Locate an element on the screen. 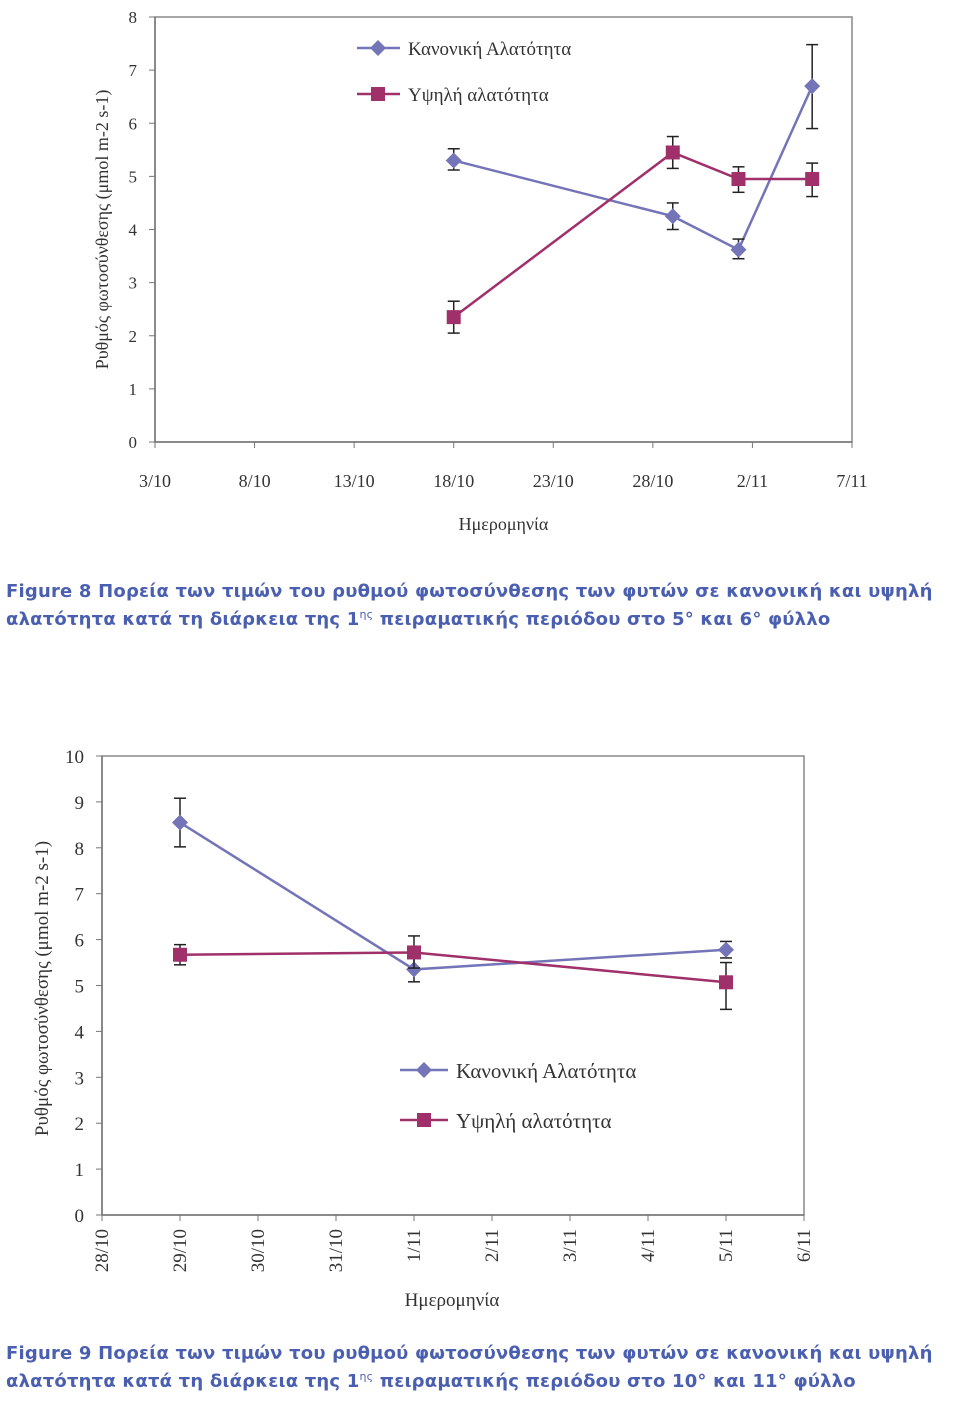  x-tick-label: 7/11 is located at coordinates (851, 481).